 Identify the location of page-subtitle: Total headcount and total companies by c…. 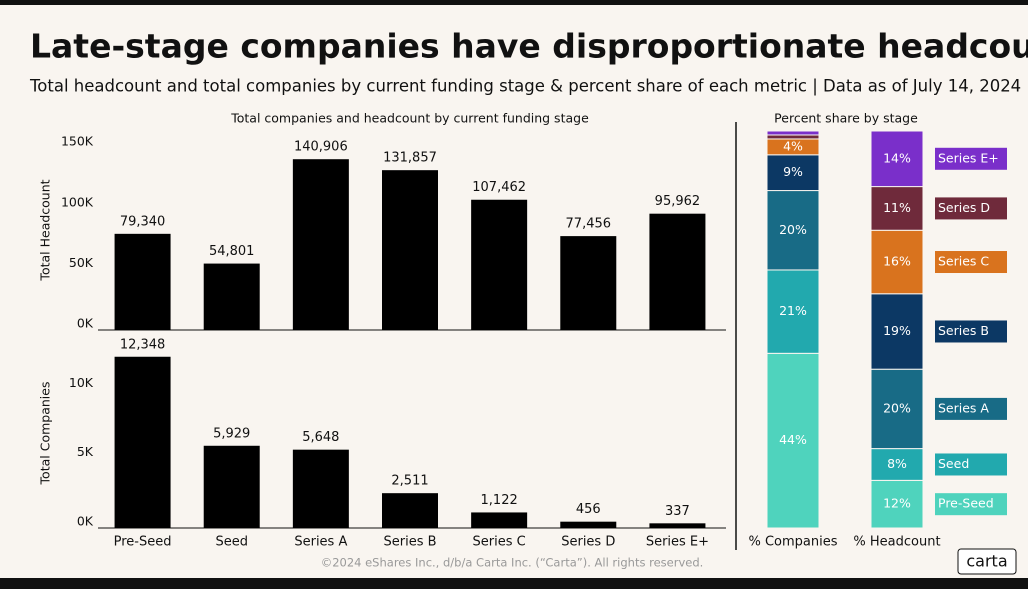
(525, 86).